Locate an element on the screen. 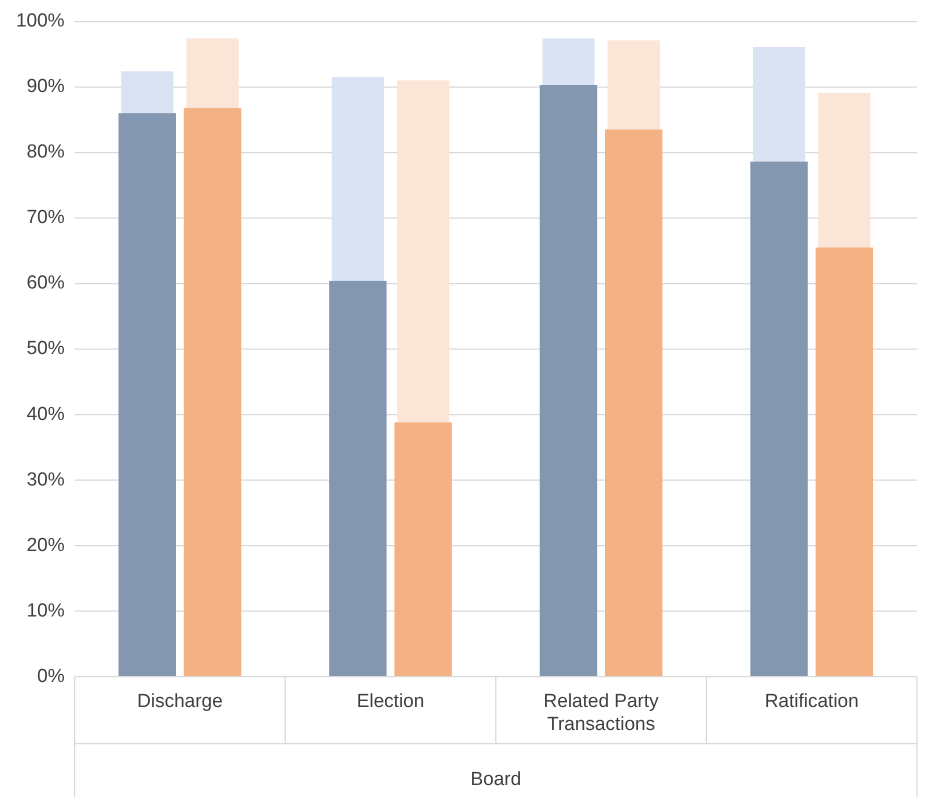  x-tick-label: Discharge is located at coordinates (180, 701).